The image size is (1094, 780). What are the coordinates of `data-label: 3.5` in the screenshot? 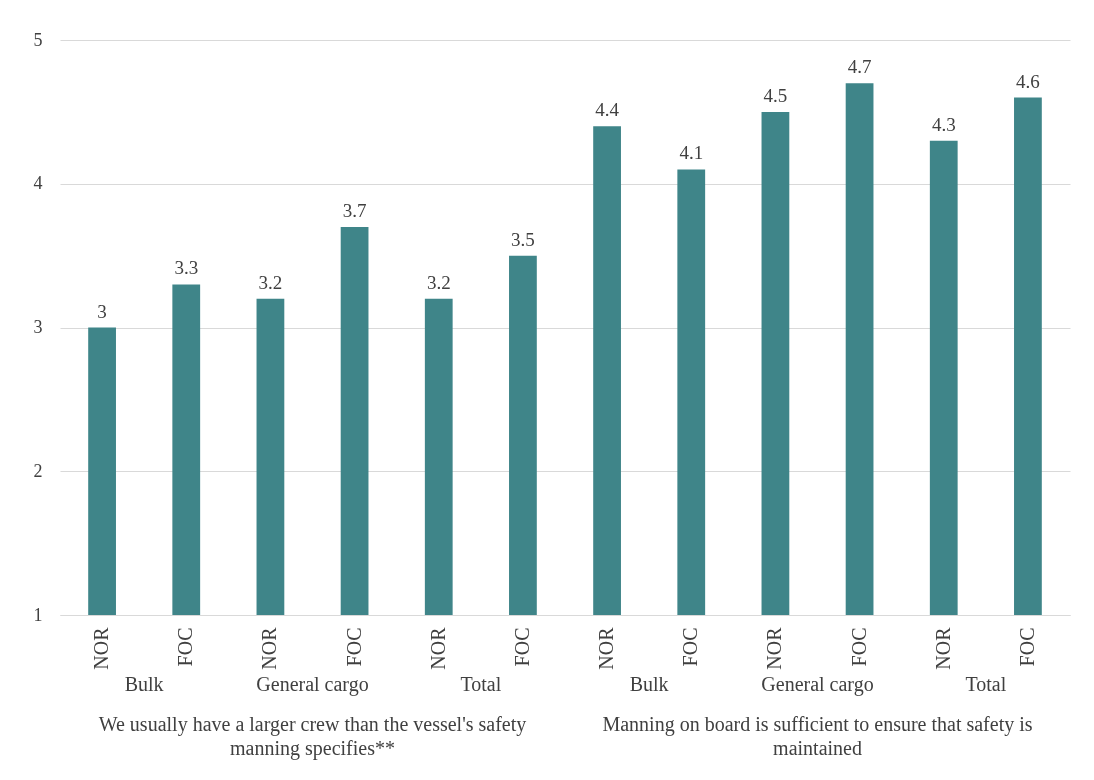 It's located at (523, 239).